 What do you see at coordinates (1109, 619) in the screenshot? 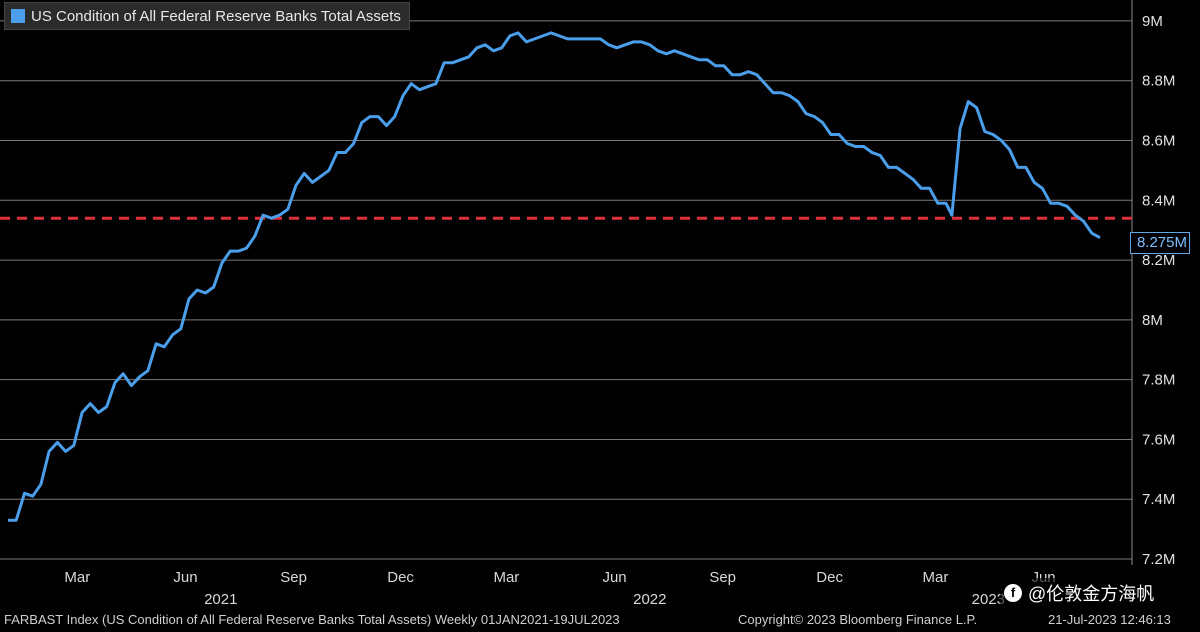
I see `timestamp-text: 21-Jul-2023 12:46:13` at bounding box center [1109, 619].